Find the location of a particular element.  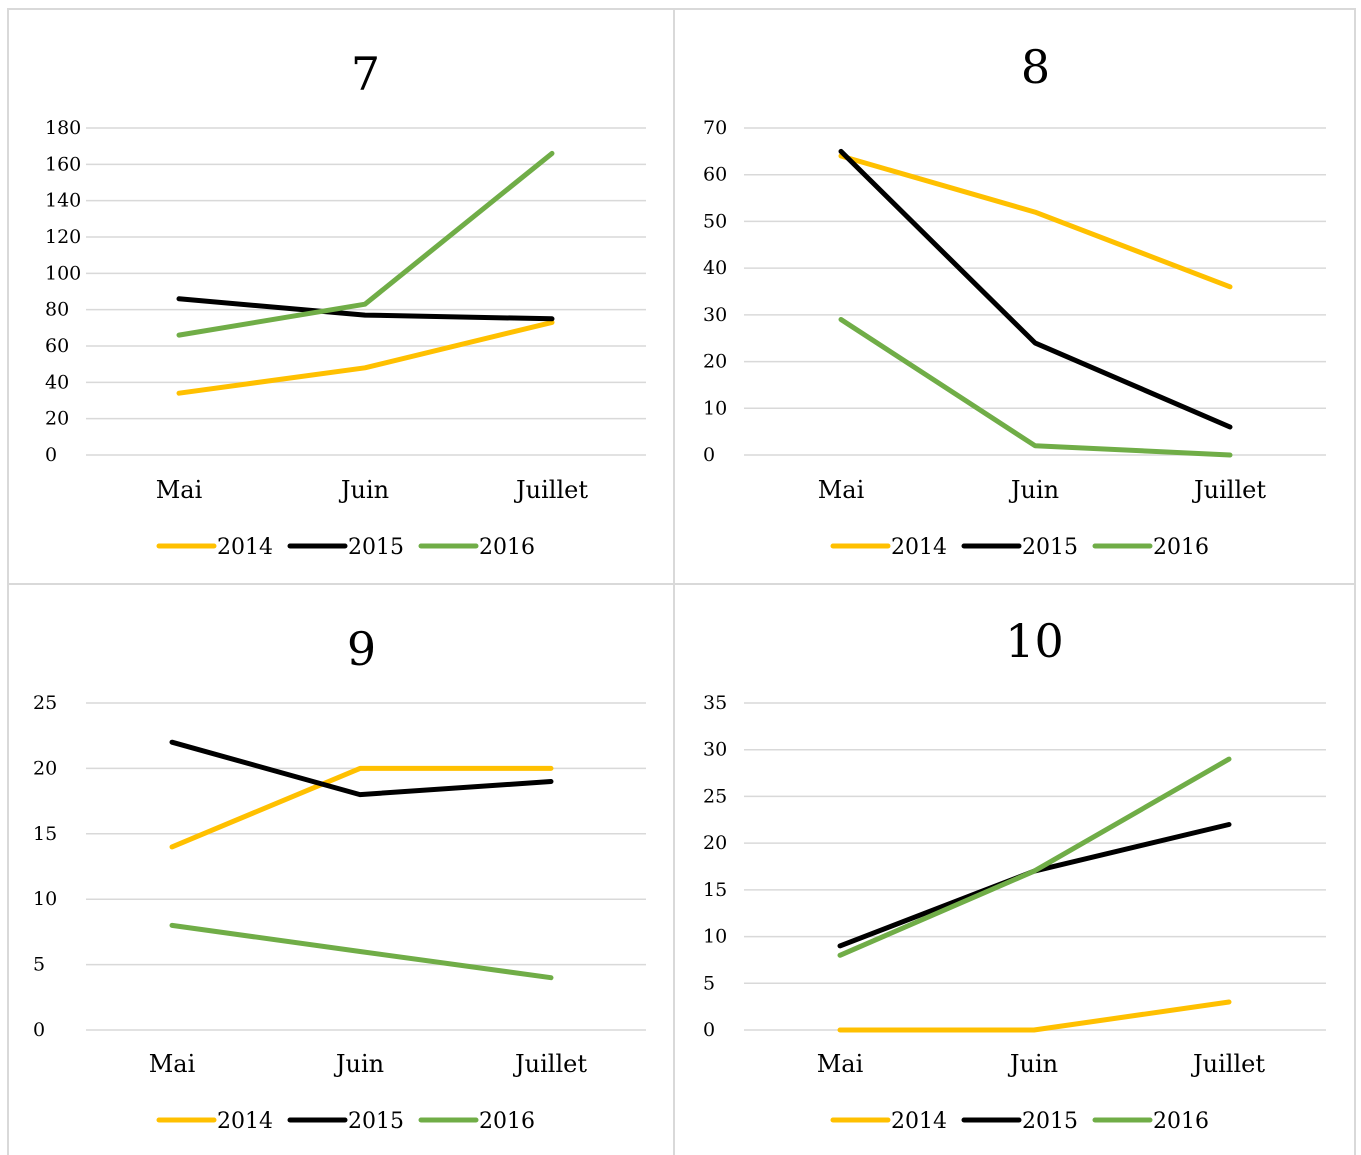

y-tick-label: 140 is located at coordinates (63, 201).